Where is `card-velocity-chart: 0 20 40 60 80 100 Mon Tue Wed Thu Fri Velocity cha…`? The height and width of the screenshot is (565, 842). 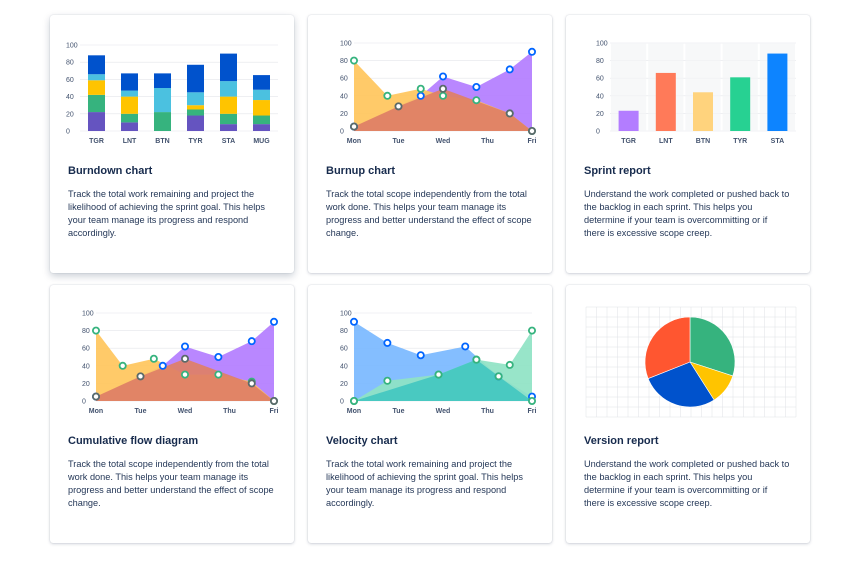 card-velocity-chart: 0 20 40 60 80 100 Mon Tue Wed Thu Fri Velocity cha… is located at coordinates (430, 414).